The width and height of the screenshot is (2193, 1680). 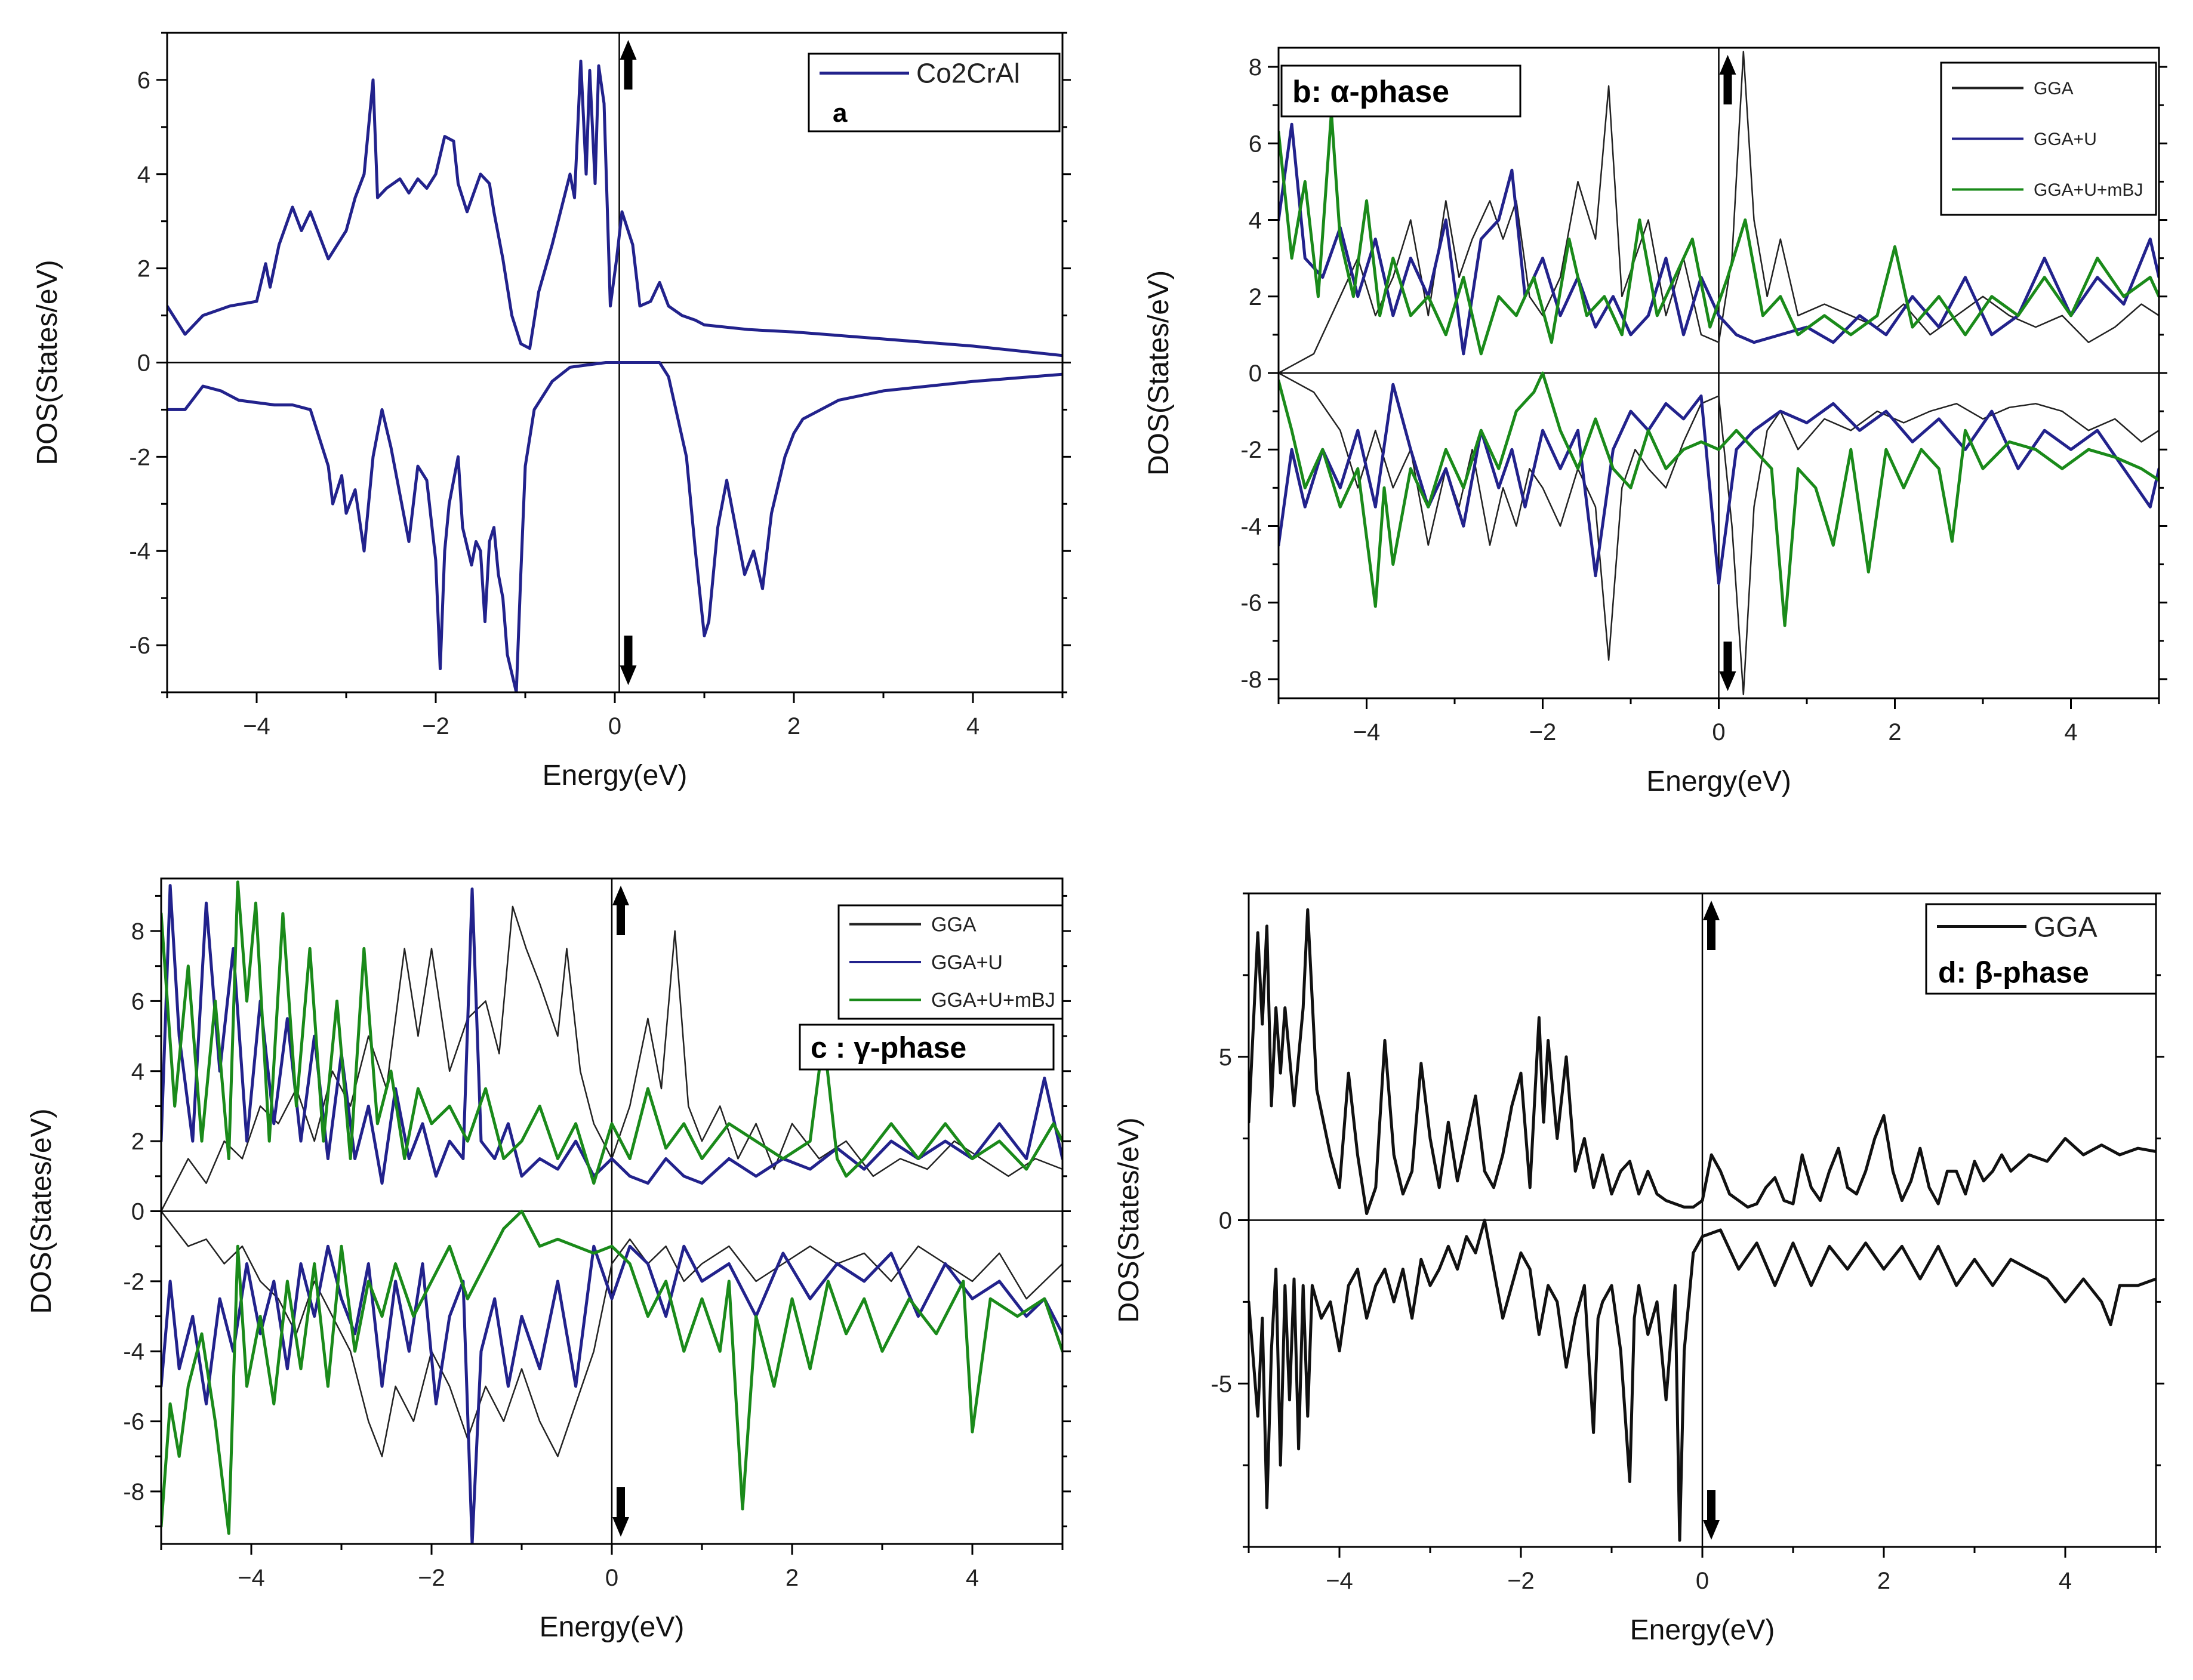 I want to click on panel-label: b: α-phase, so click(x=1370, y=92).